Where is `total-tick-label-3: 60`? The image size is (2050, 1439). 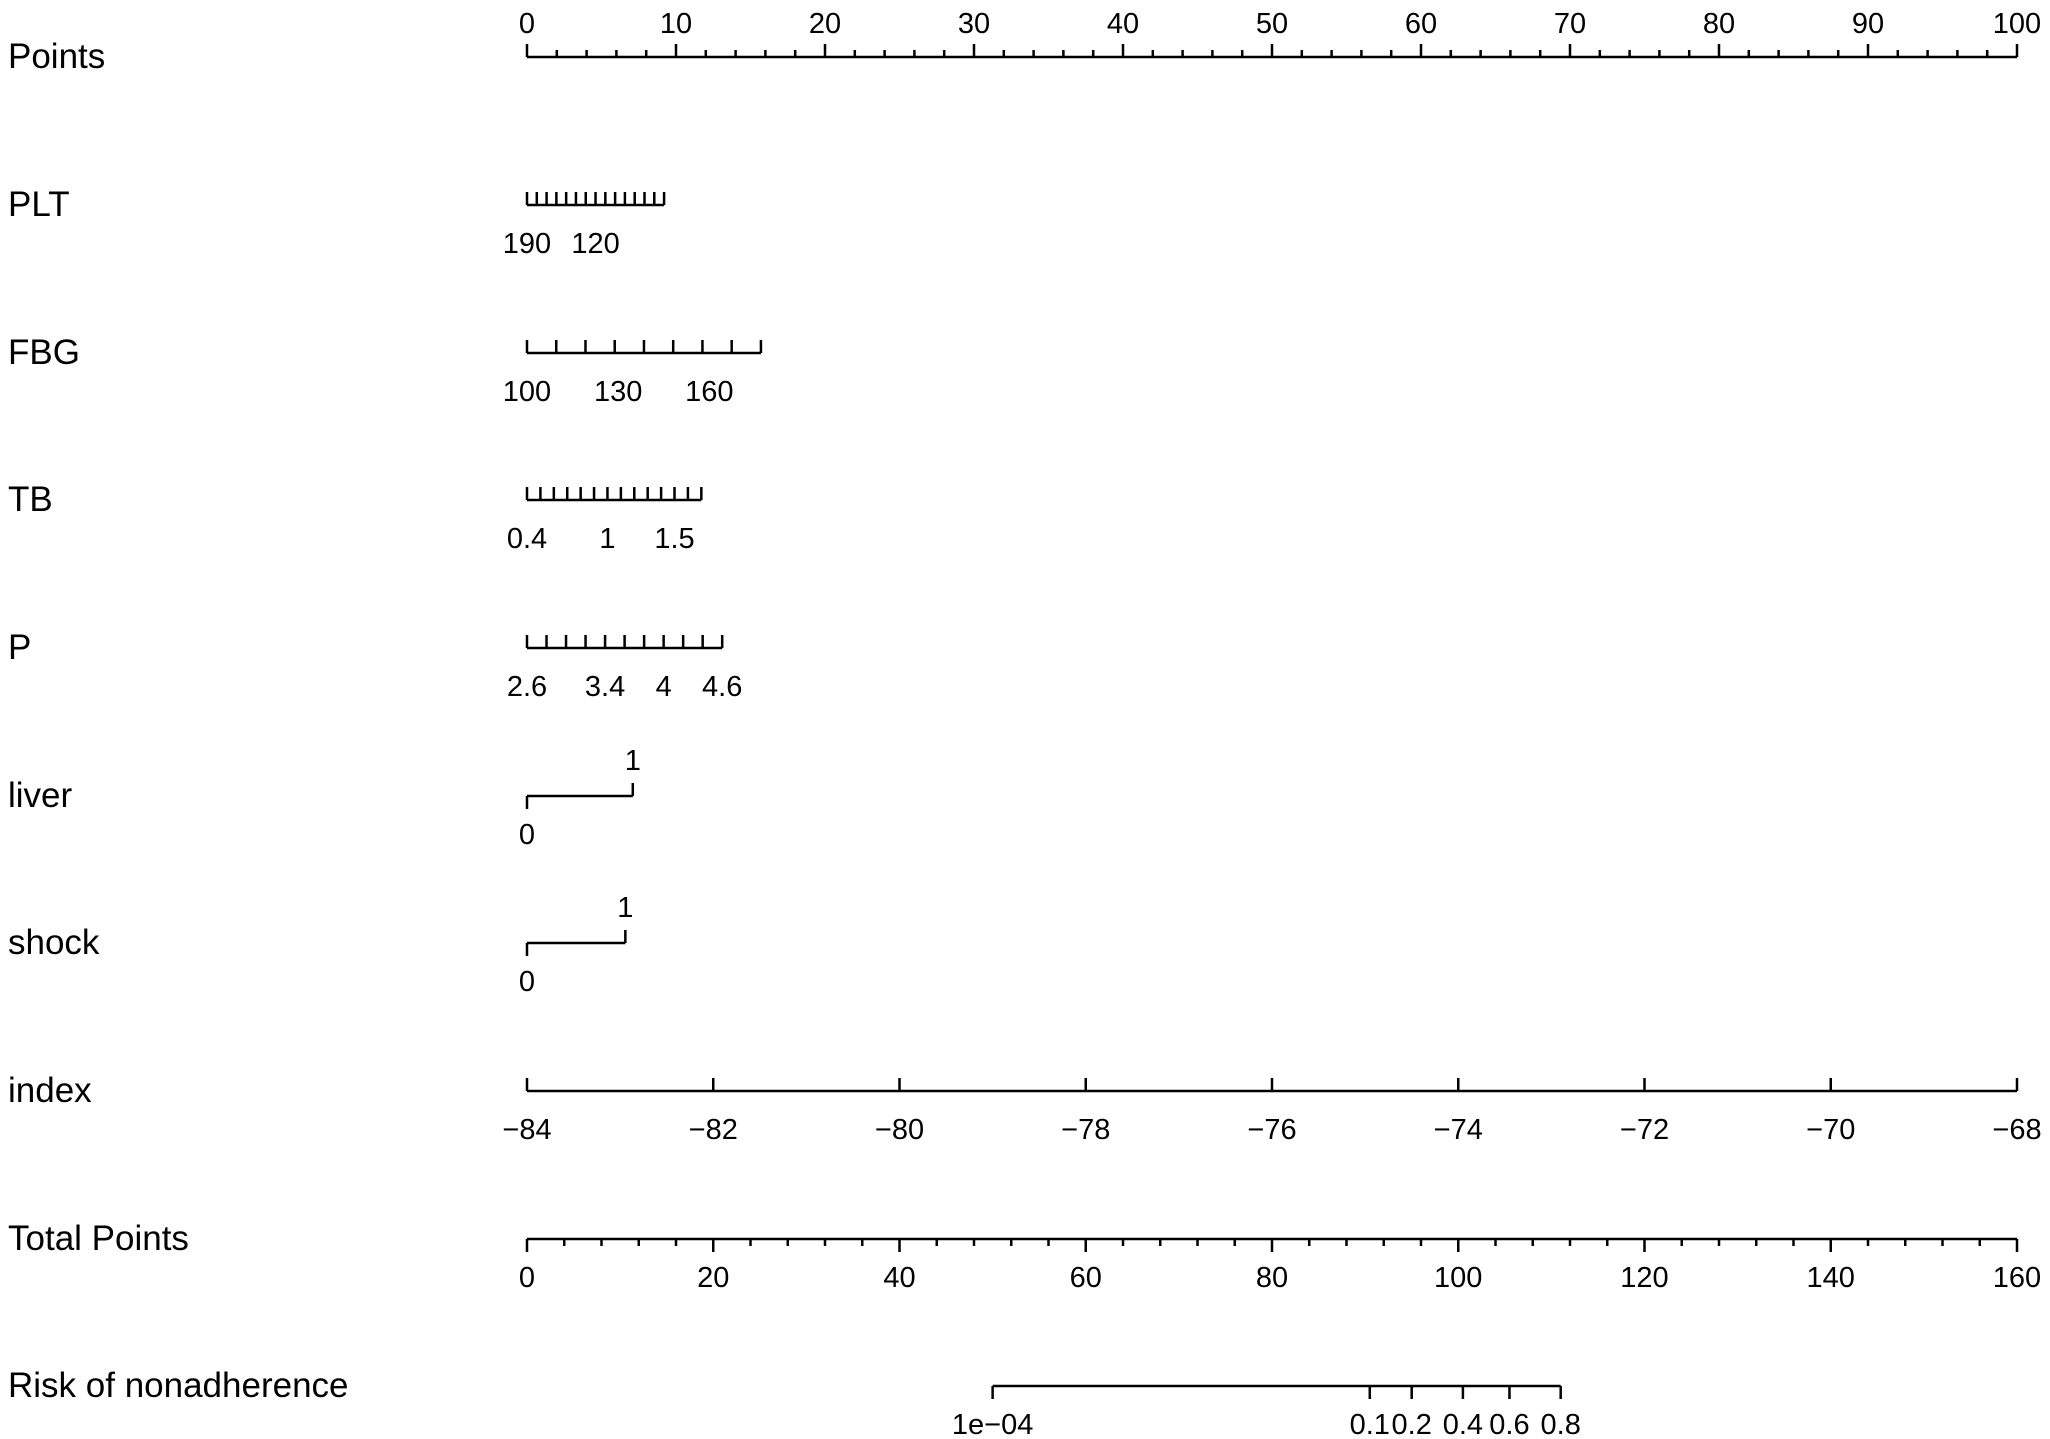 total-tick-label-3: 60 is located at coordinates (1086, 1278).